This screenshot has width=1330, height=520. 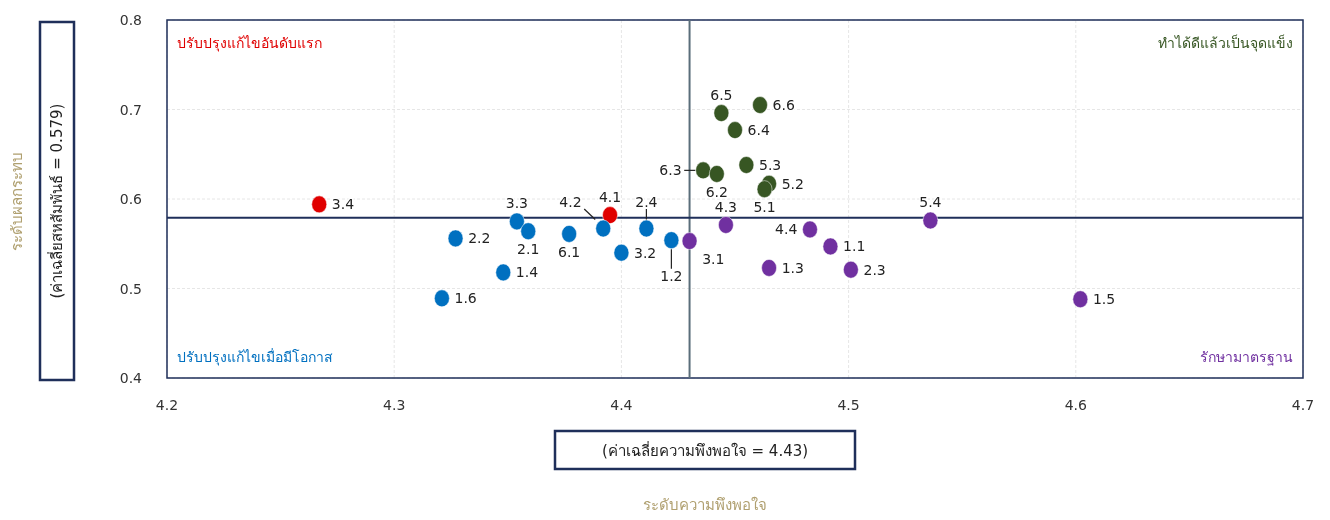 What do you see at coordinates (721, 95) in the screenshot?
I see `annotation: 6.5` at bounding box center [721, 95].